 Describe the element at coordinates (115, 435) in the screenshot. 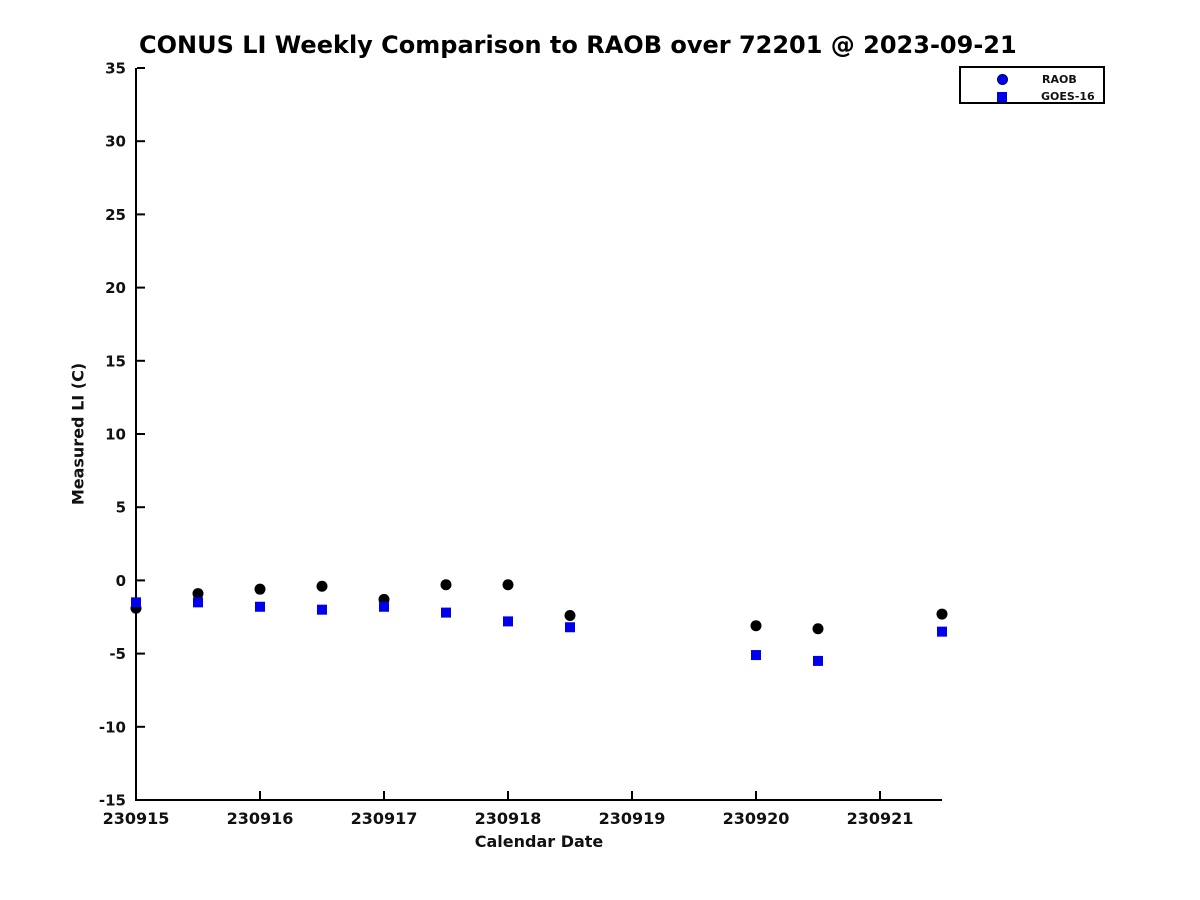

I see `y-tick-label: 10` at that location.